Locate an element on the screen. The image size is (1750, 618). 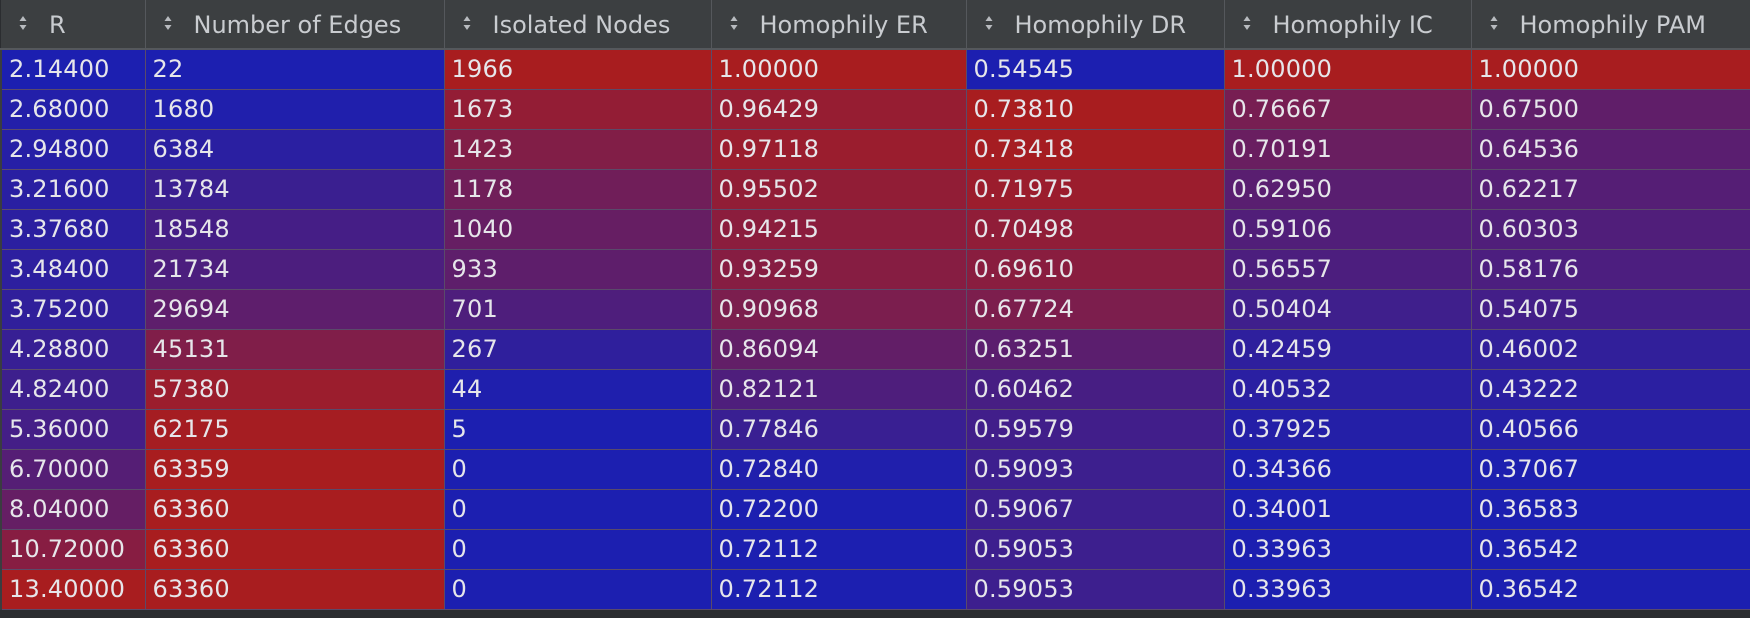
table-cell: 63359 is located at coordinates (295, 469).